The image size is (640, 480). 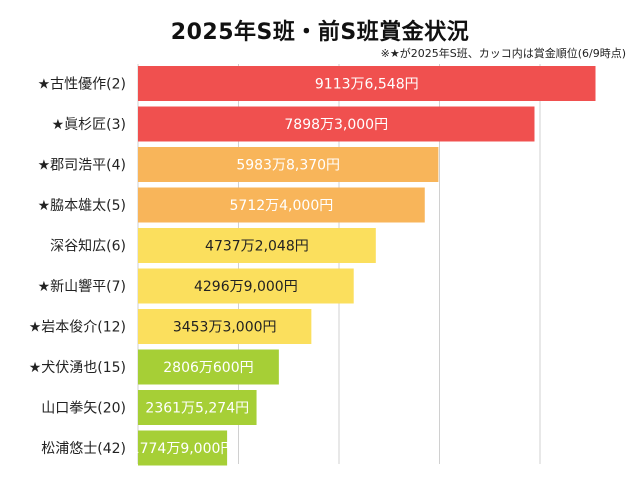 What do you see at coordinates (89, 125) in the screenshot?
I see `category-label: ★眞杉匠(3)` at bounding box center [89, 125].